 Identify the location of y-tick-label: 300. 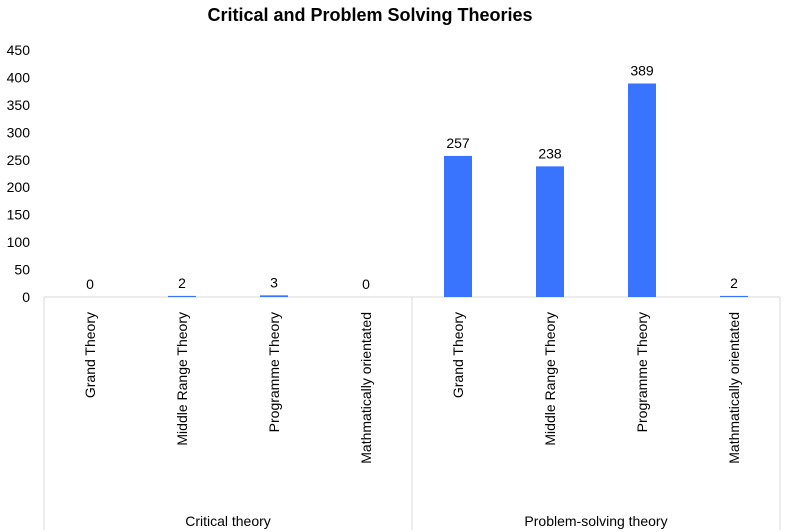
(19, 132).